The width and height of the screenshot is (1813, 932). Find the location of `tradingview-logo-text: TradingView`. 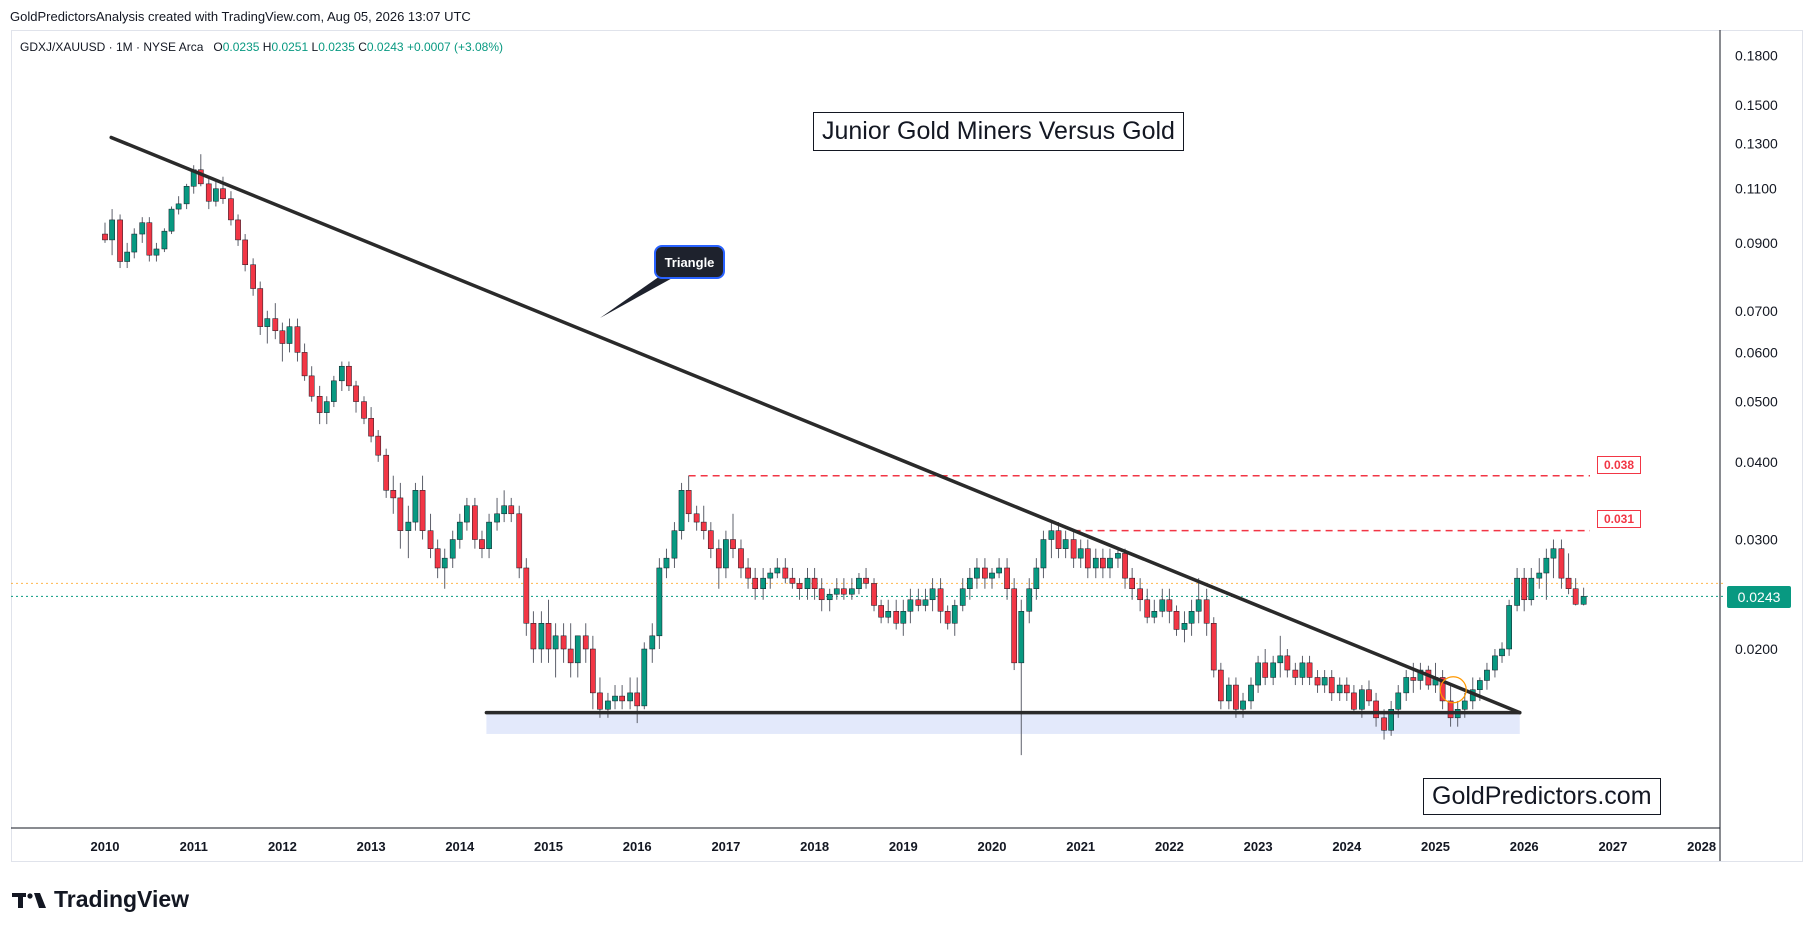

tradingview-logo-text: TradingView is located at coordinates (122, 899).